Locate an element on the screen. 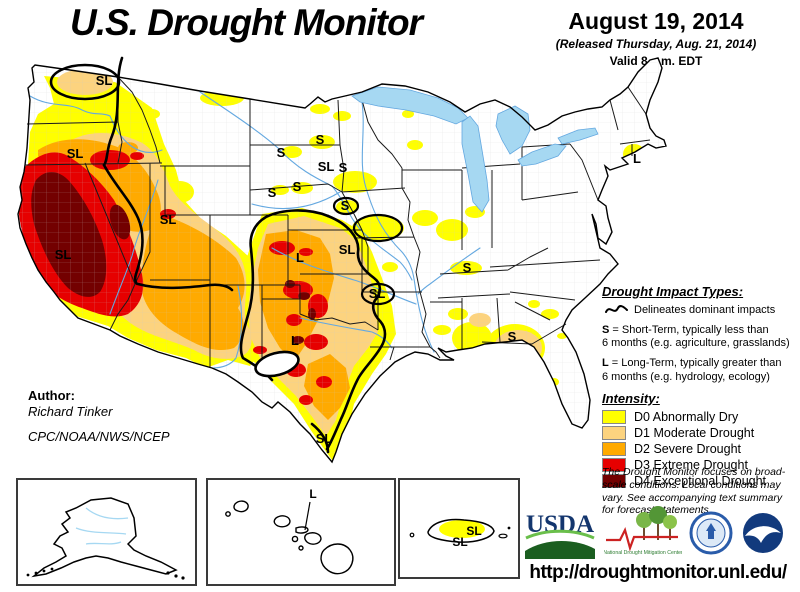 The image size is (800, 592). author-block: Author: Richard Tinker CPC/NOAA/NWS/NCEP is located at coordinates (99, 416).